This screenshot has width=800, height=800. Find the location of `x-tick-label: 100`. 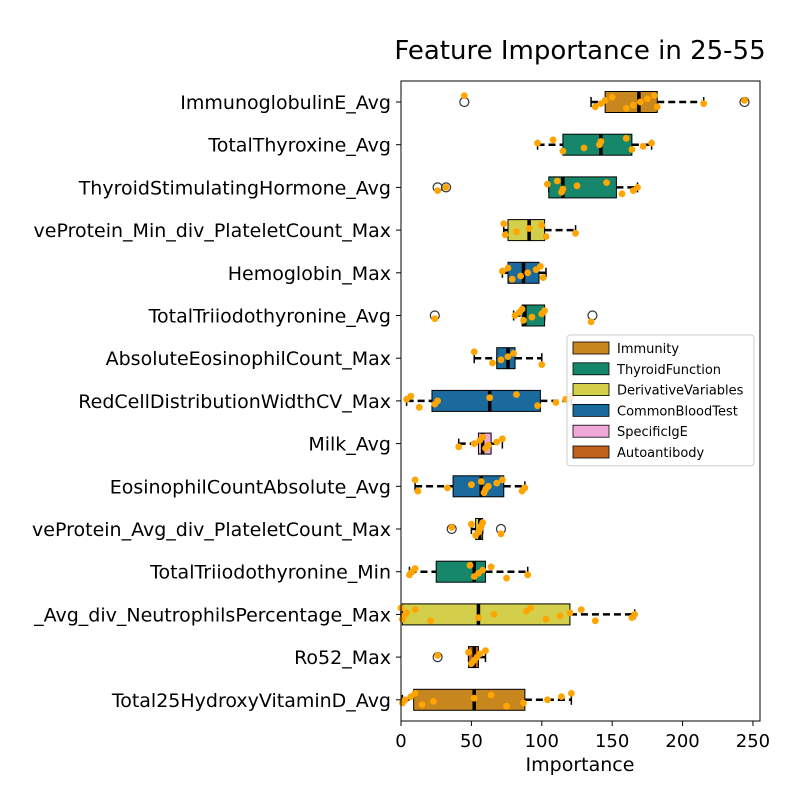

x-tick-label: 100 is located at coordinates (542, 741).